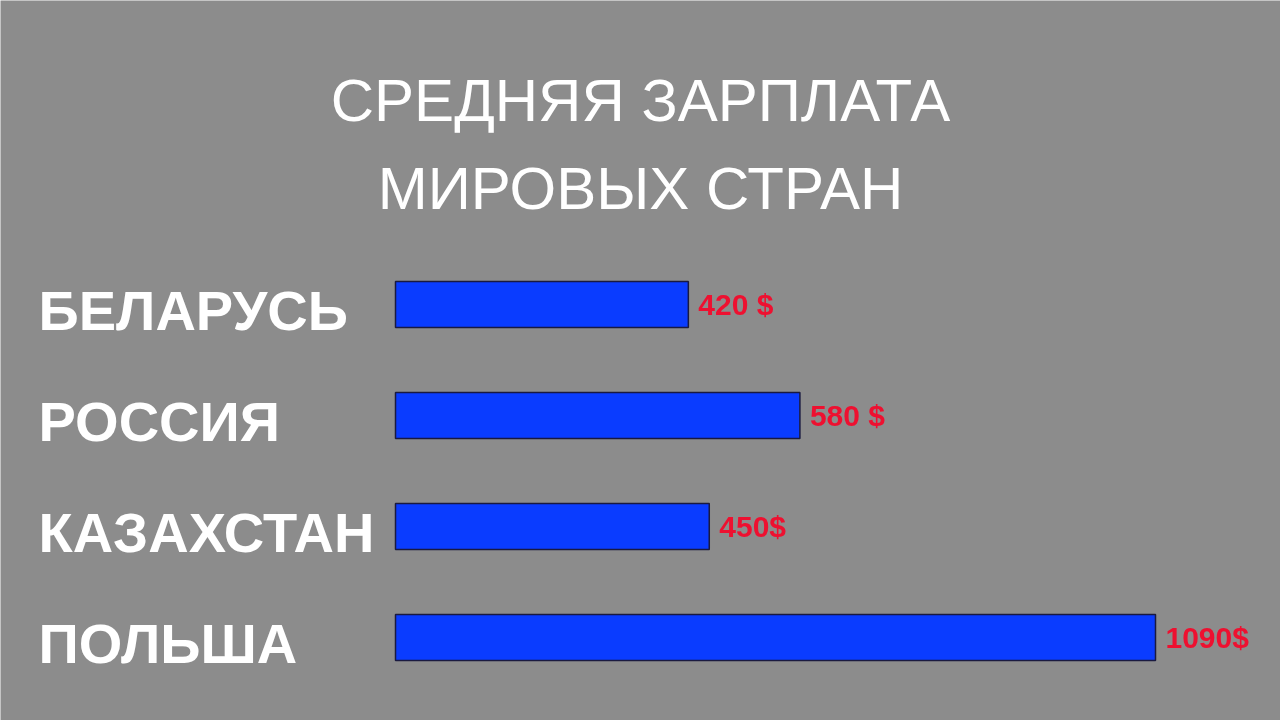 Image resolution: width=1280 pixels, height=720 pixels. I want to click on data-label: 420 $, so click(736, 304).